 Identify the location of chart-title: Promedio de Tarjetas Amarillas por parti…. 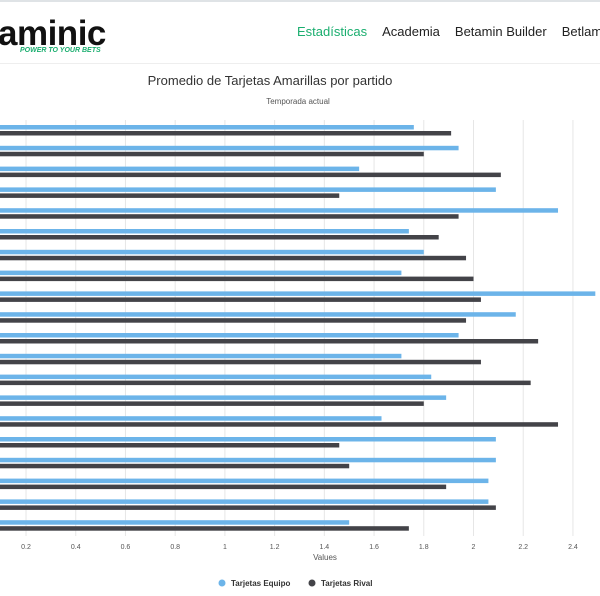
(270, 80).